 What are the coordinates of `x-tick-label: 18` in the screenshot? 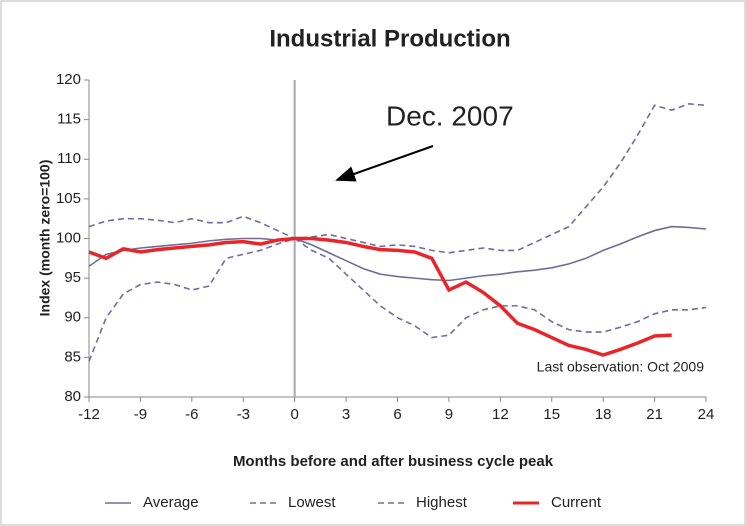 It's located at (603, 414).